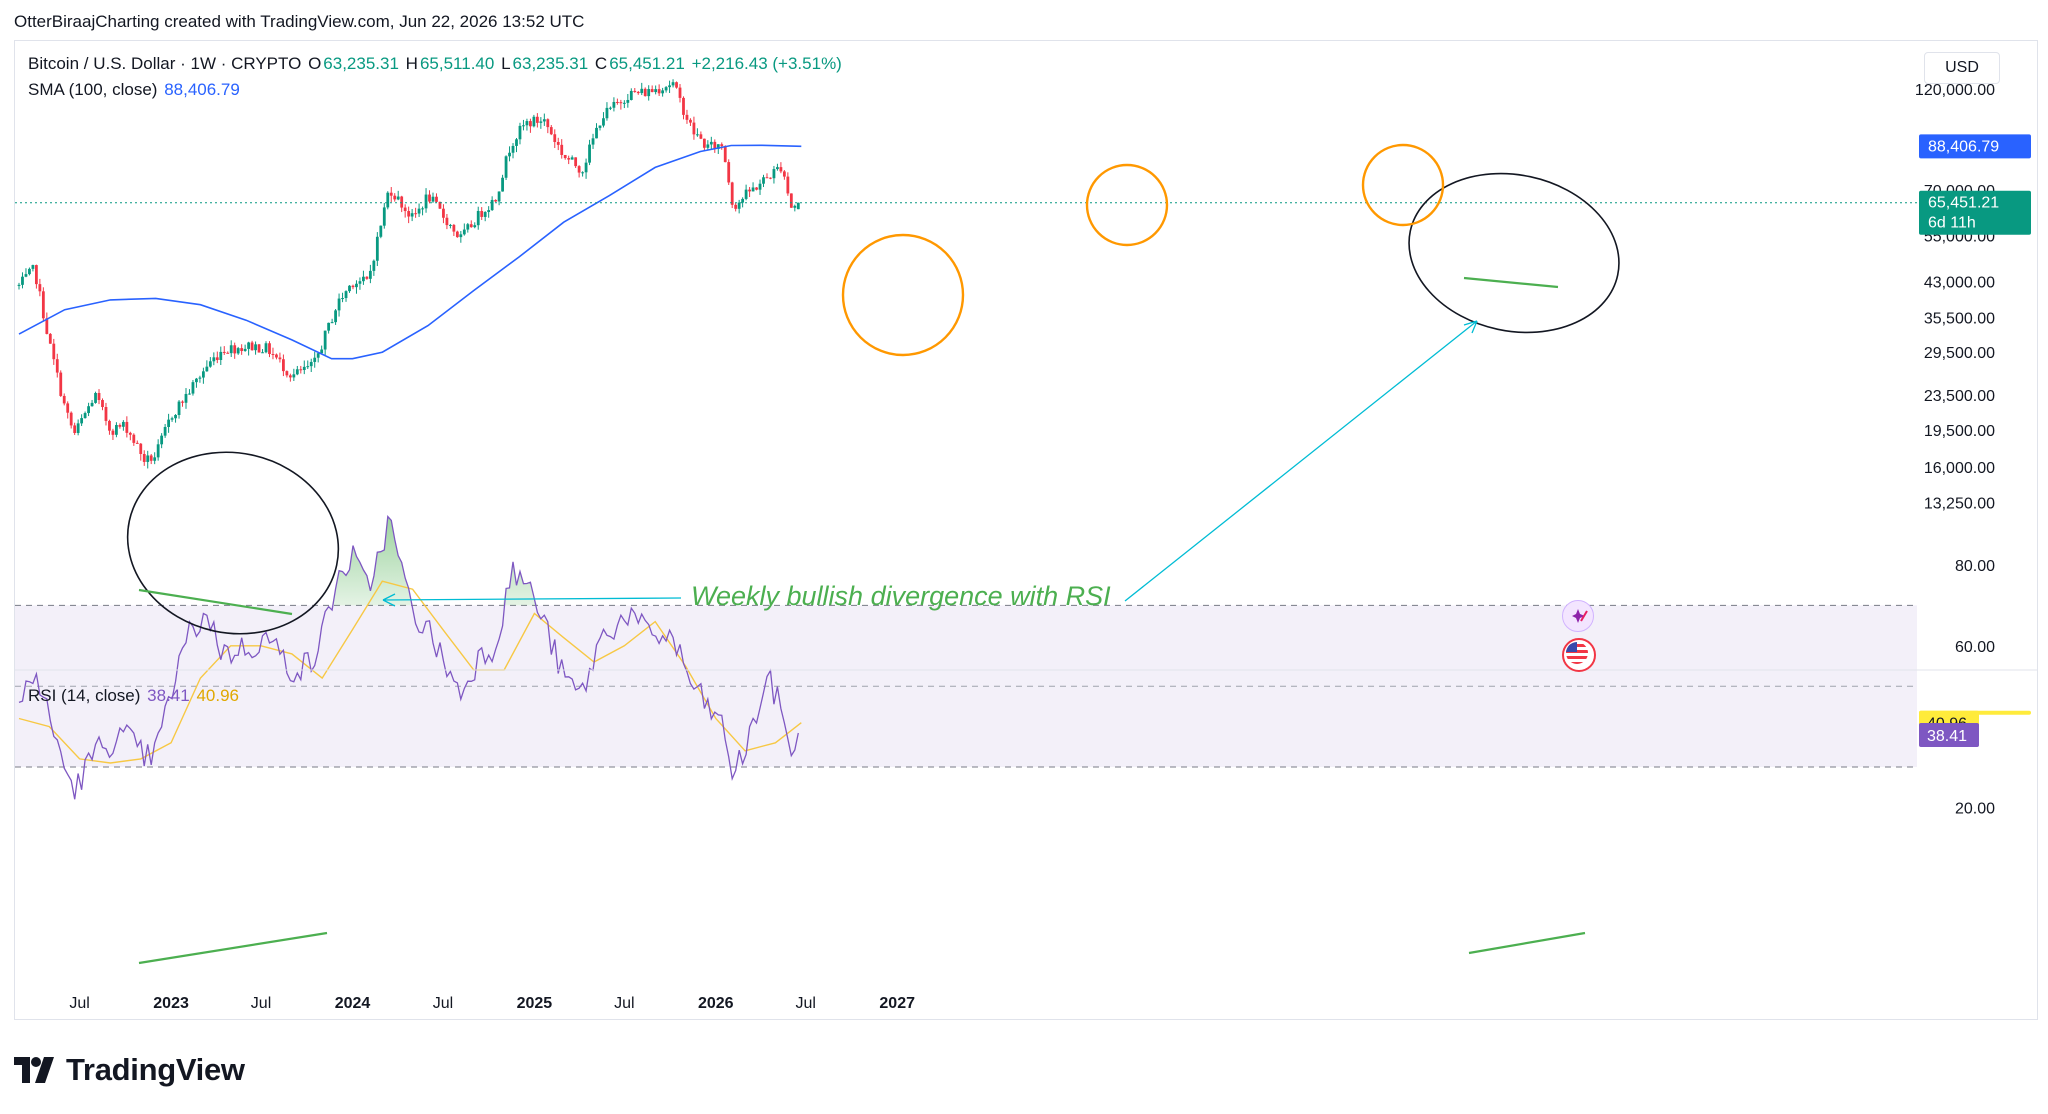  What do you see at coordinates (171, 1003) in the screenshot?
I see `time-tick-label: 2023` at bounding box center [171, 1003].